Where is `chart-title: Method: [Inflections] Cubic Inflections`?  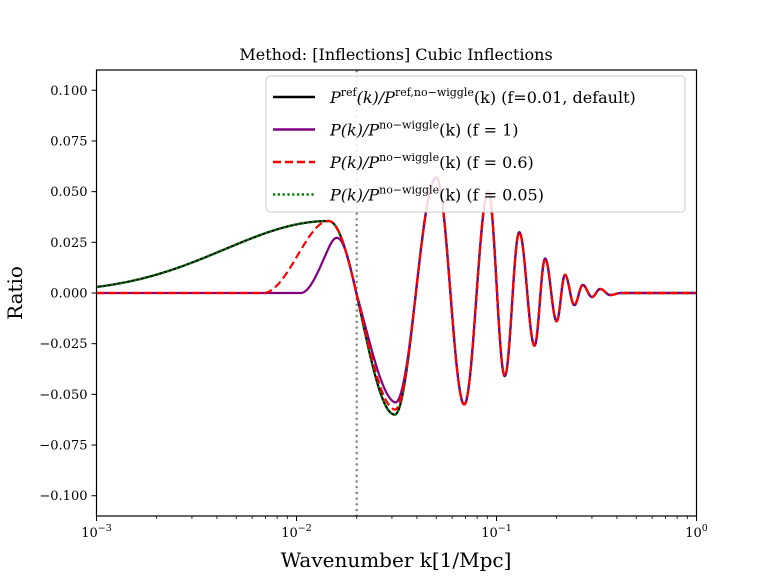
chart-title: Method: [Inflections] Cubic Inflections is located at coordinates (395, 54).